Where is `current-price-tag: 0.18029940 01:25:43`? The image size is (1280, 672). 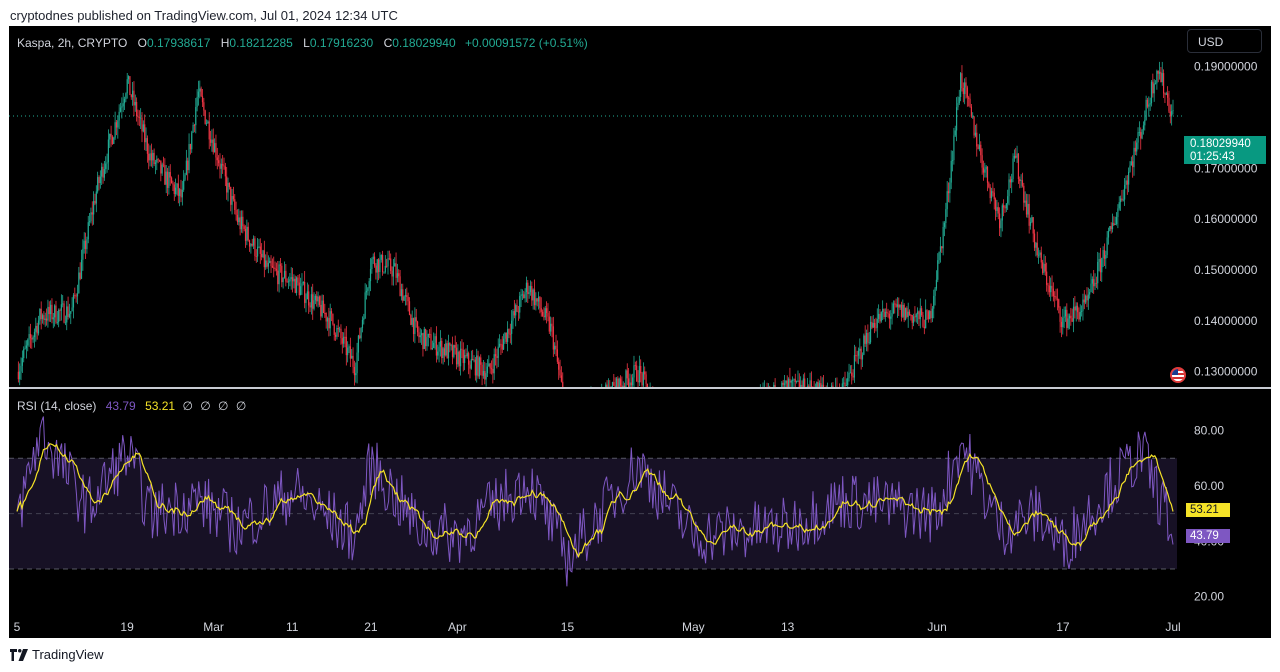 current-price-tag: 0.18029940 01:25:43 is located at coordinates (1225, 150).